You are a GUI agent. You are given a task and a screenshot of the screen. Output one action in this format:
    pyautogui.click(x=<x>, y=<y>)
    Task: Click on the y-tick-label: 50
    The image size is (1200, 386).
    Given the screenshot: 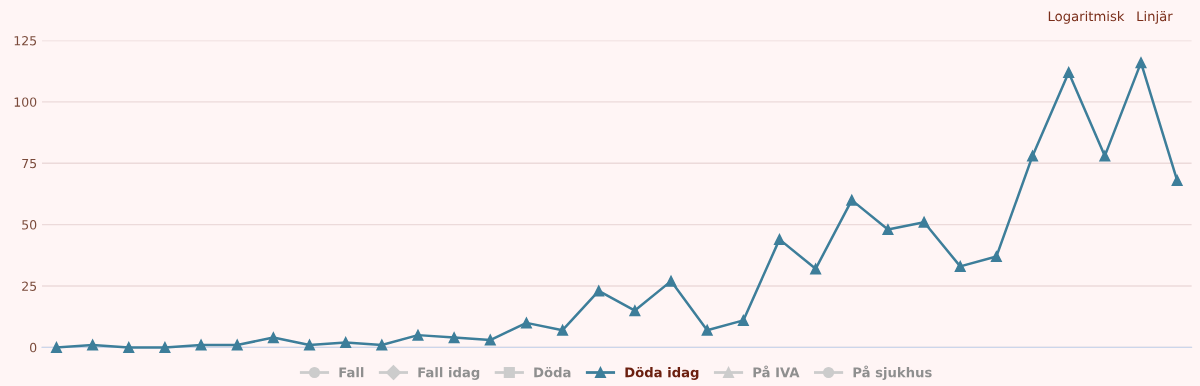 What is the action you would take?
    pyautogui.click(x=29, y=225)
    